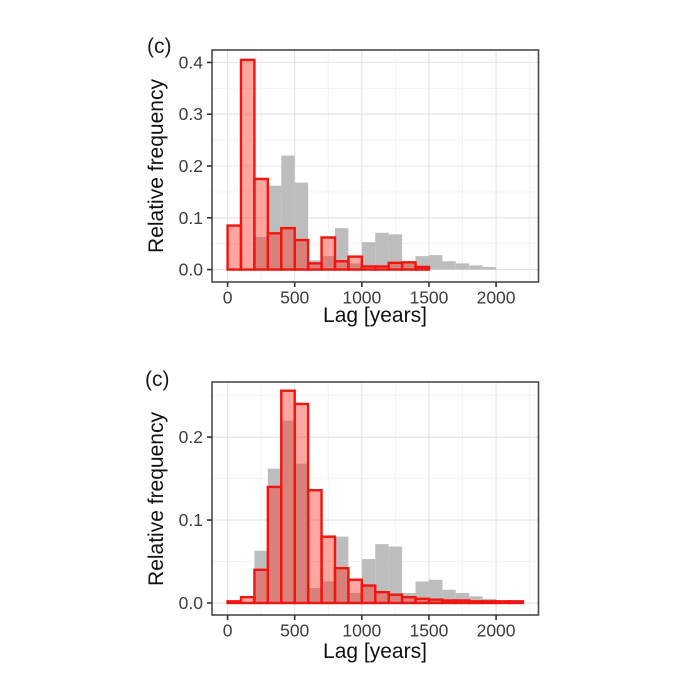 This screenshot has width=700, height=700. I want to click on y-tick-label: 0.4, so click(191, 62).